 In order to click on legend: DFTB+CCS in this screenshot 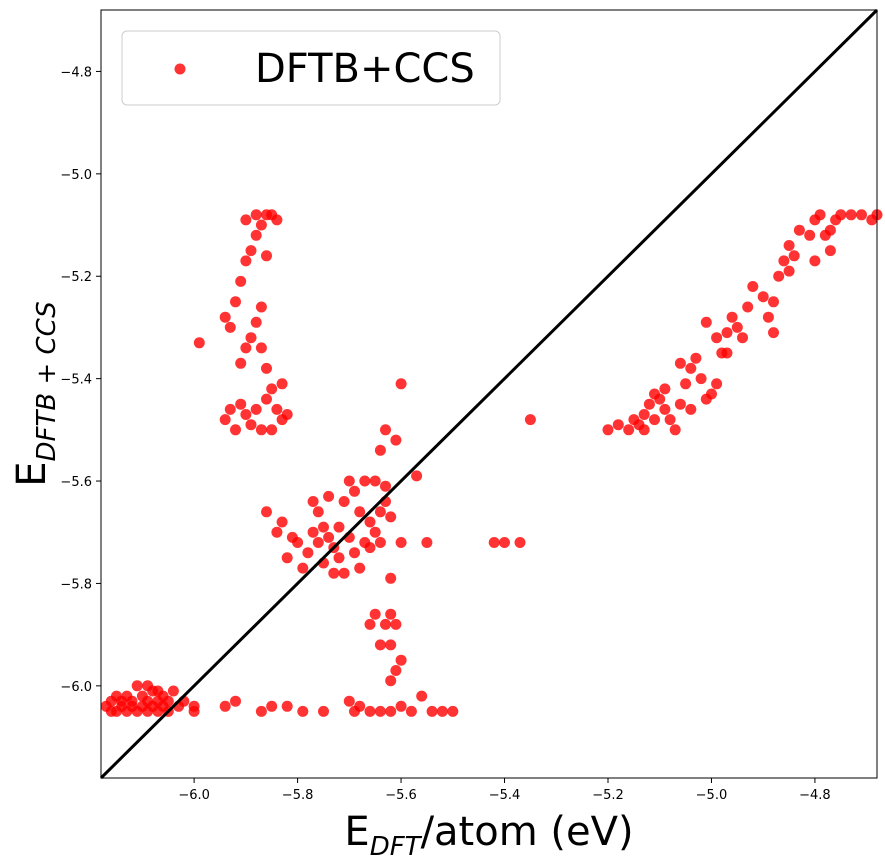, I will do `click(311, 68)`.